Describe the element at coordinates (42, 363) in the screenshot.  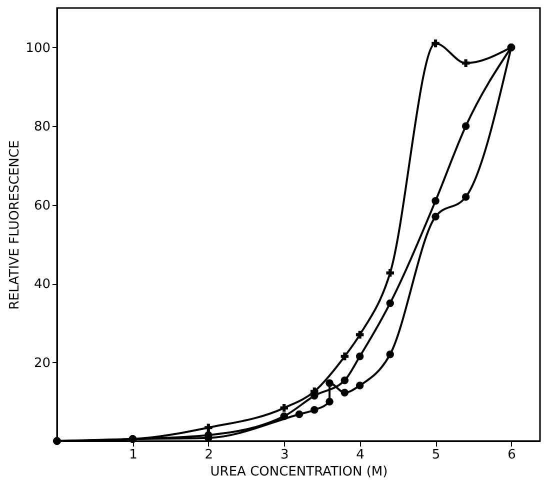
I see `y-tick-label: 20` at that location.